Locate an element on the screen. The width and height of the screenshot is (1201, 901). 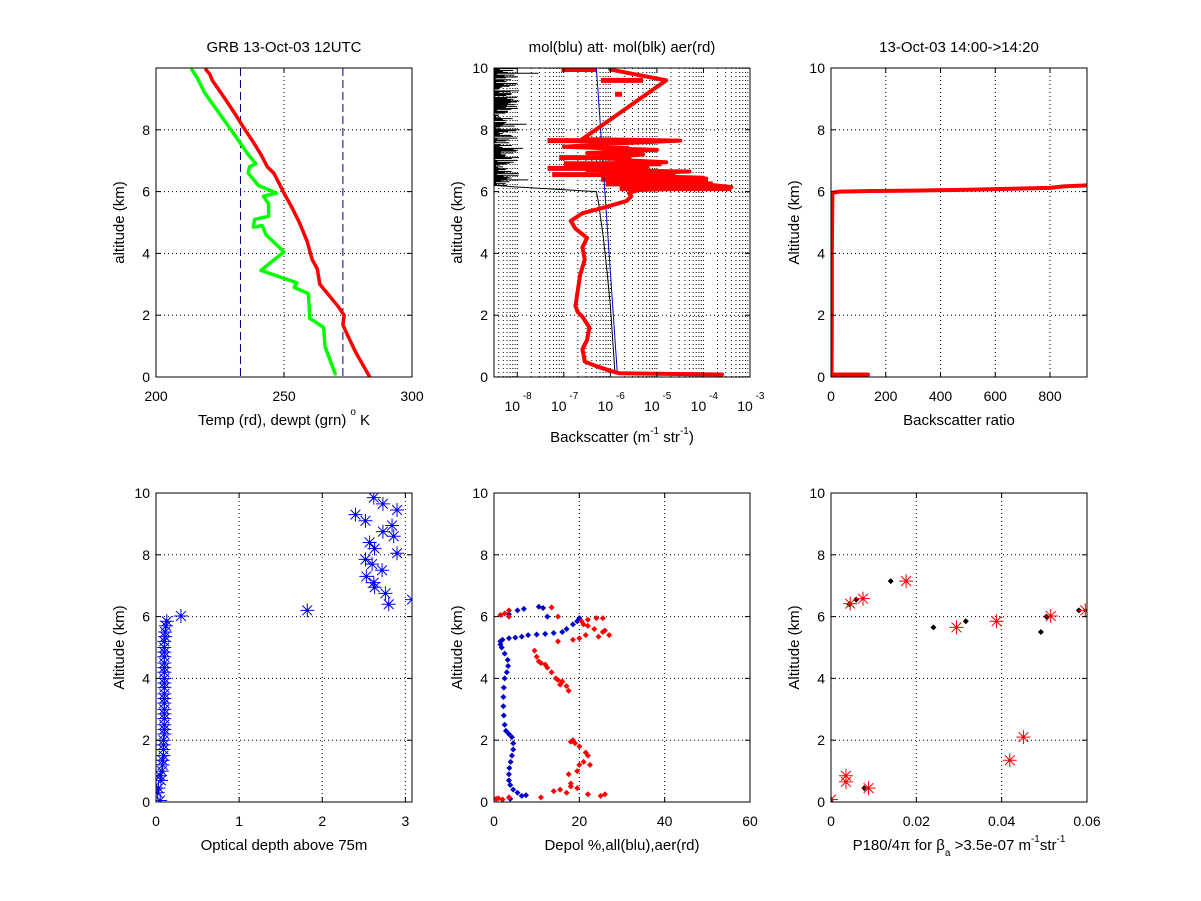
x-tick-exponent: -8 is located at coordinates (527, 396).